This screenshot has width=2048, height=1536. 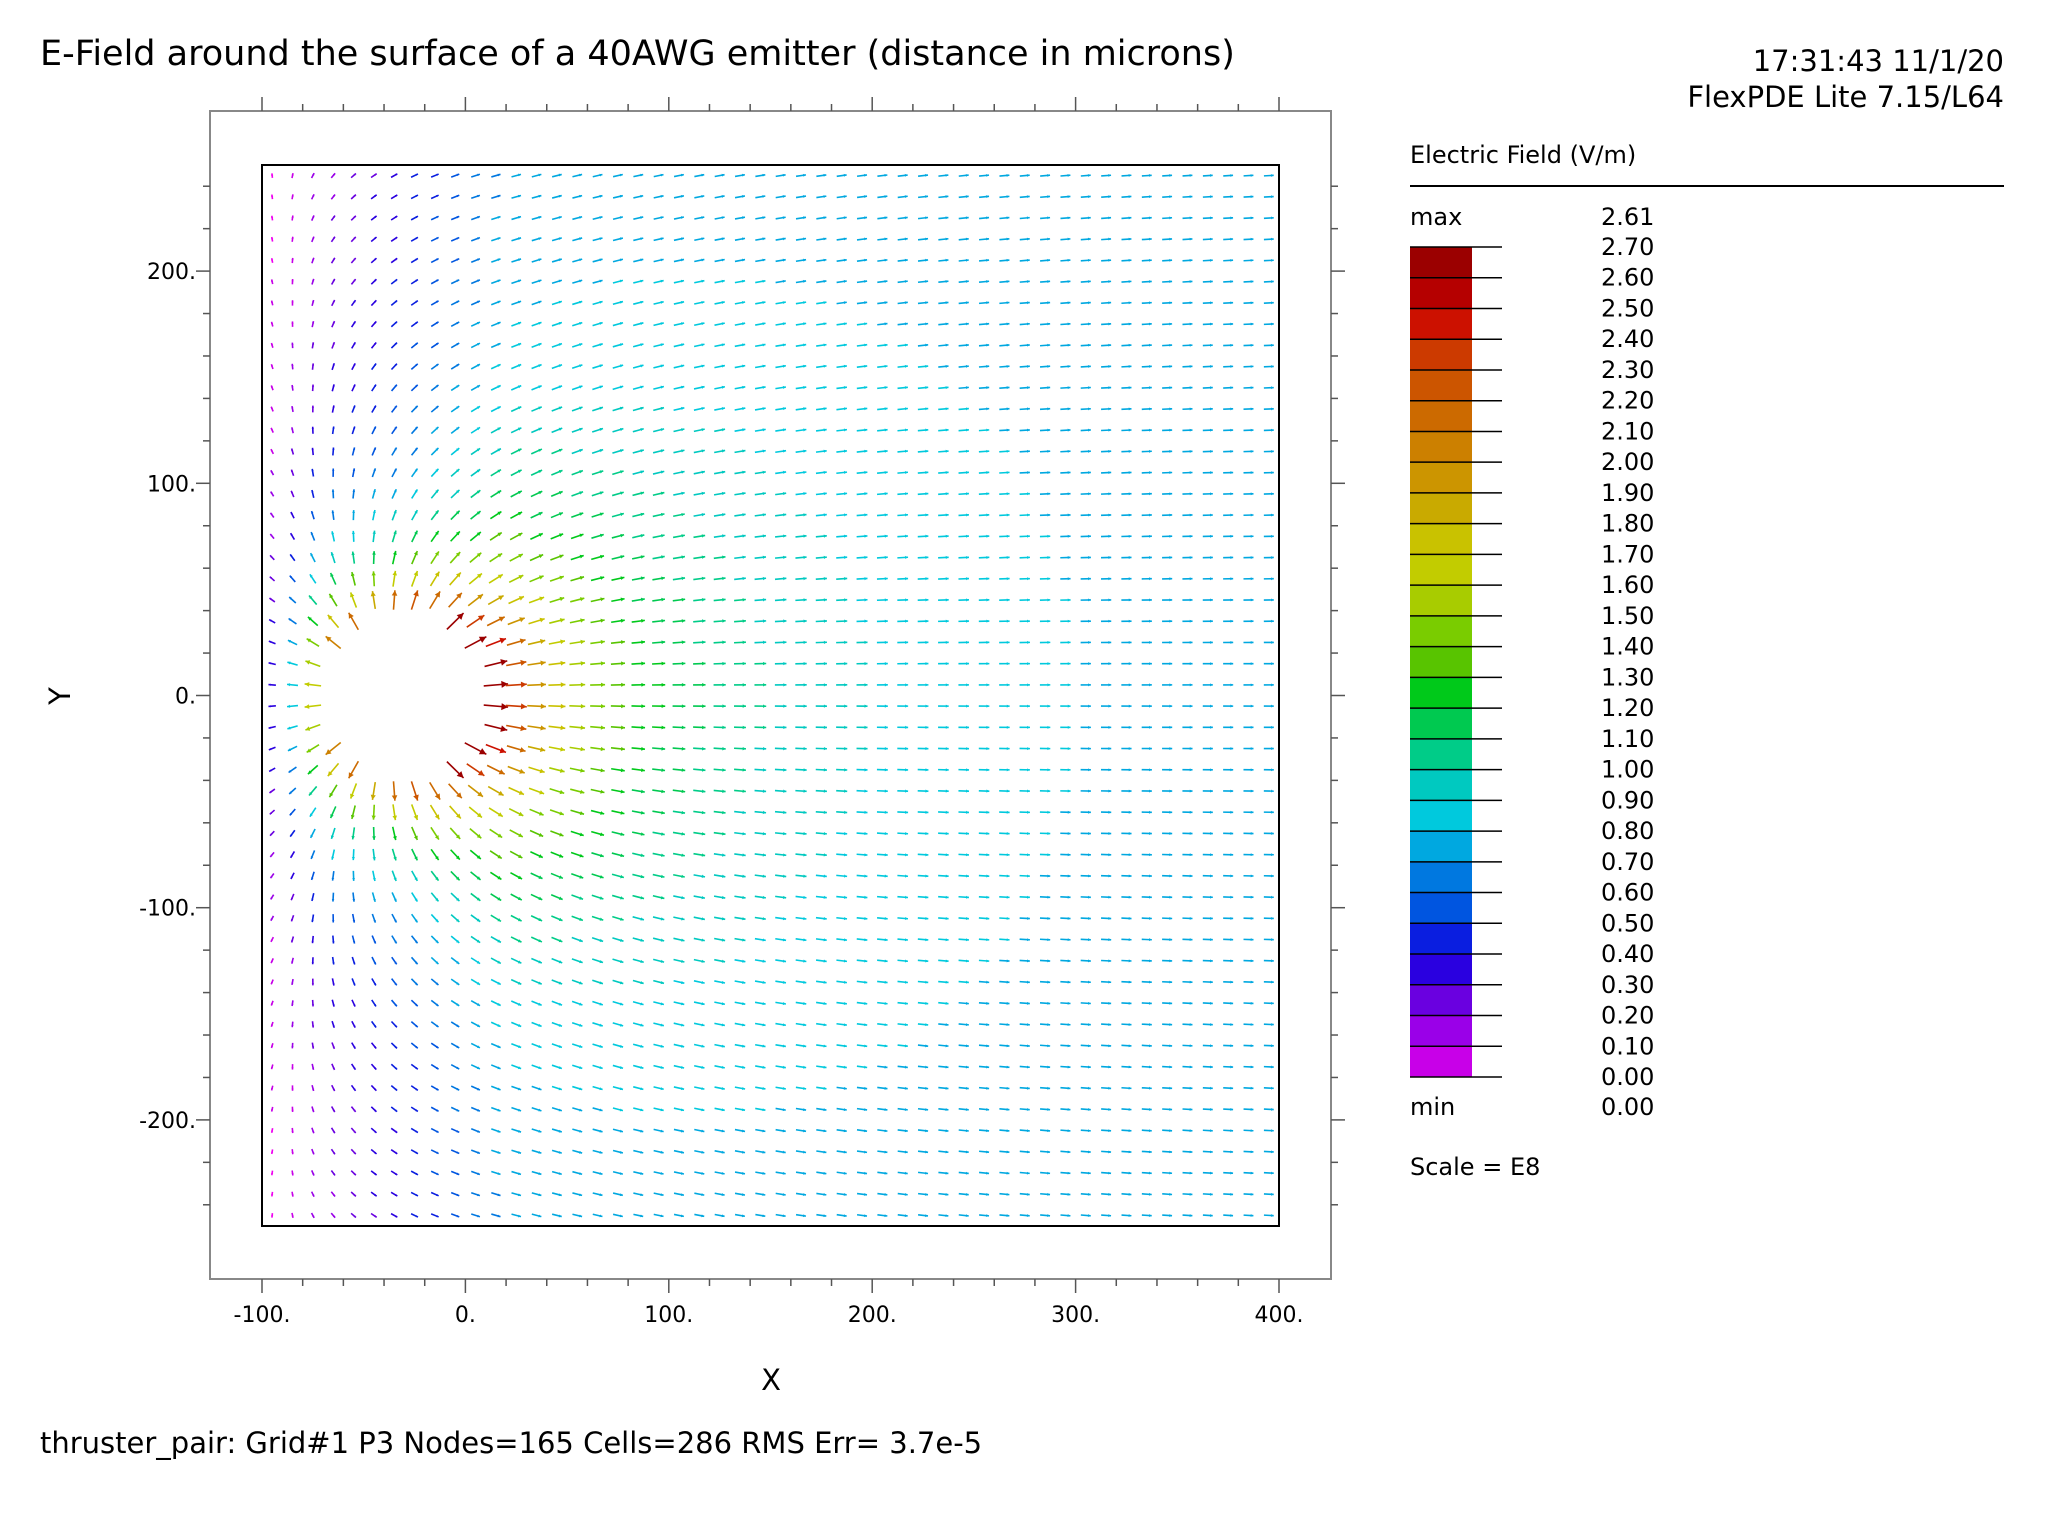 I want to click on legend-swatch, so click(x=1441, y=970).